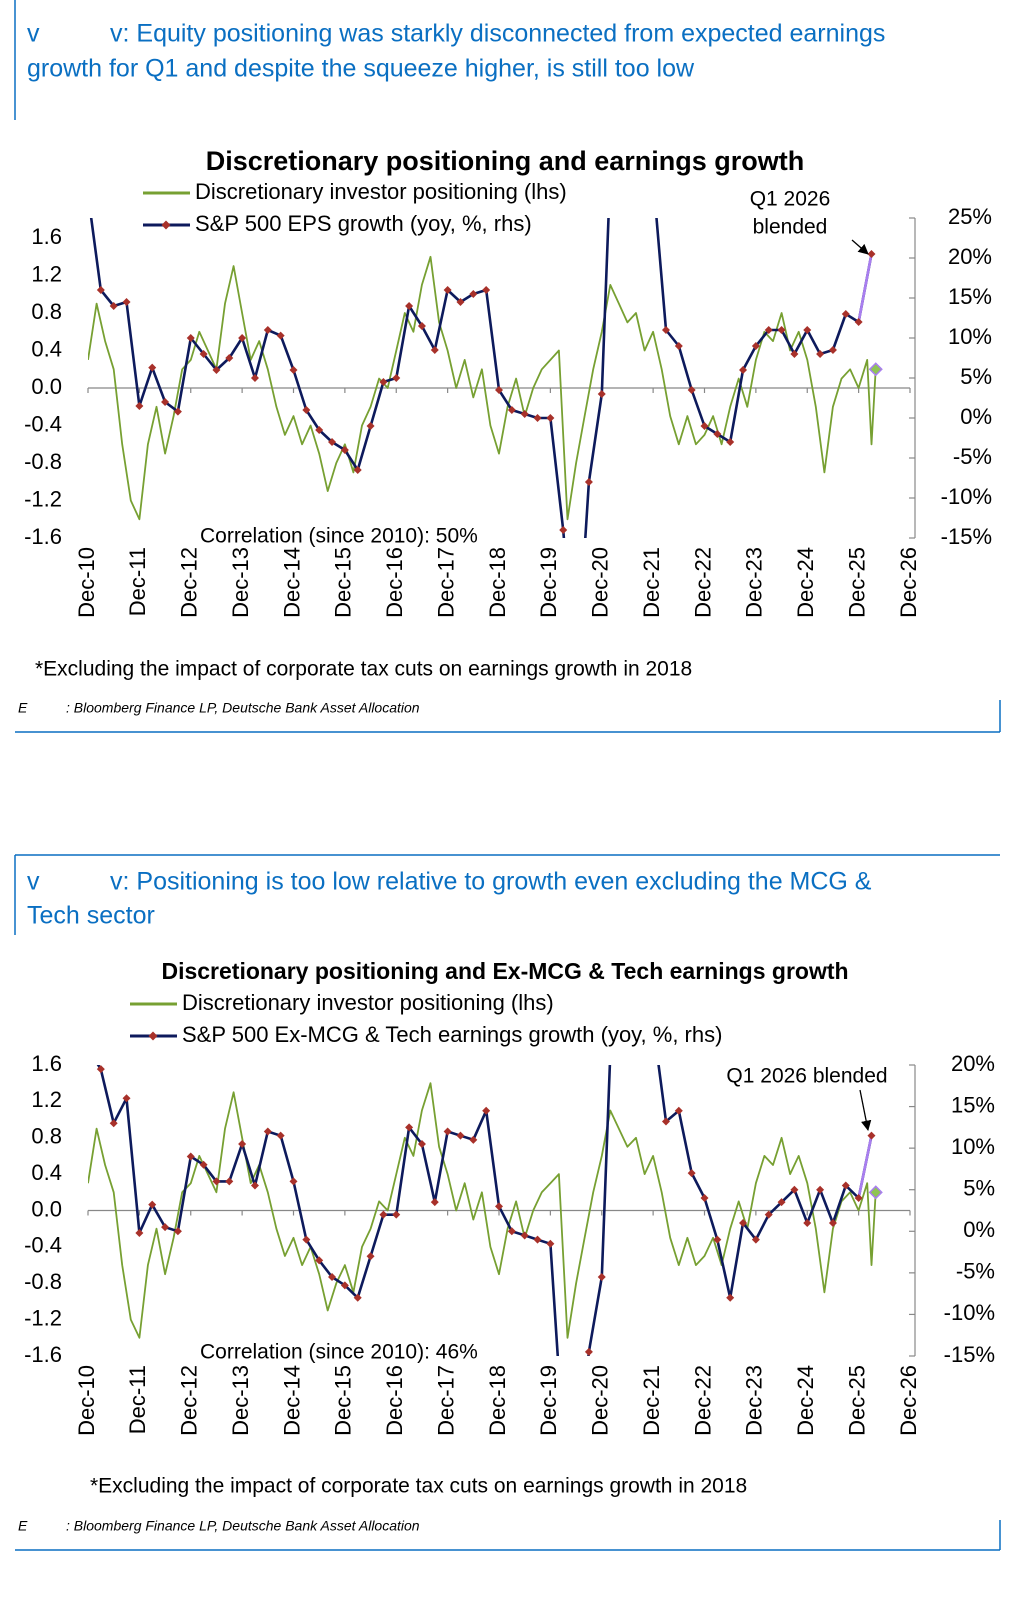 This screenshot has width=1025, height=1601. What do you see at coordinates (86, 582) in the screenshot?
I see `x-tick-label: Dec-10` at bounding box center [86, 582].